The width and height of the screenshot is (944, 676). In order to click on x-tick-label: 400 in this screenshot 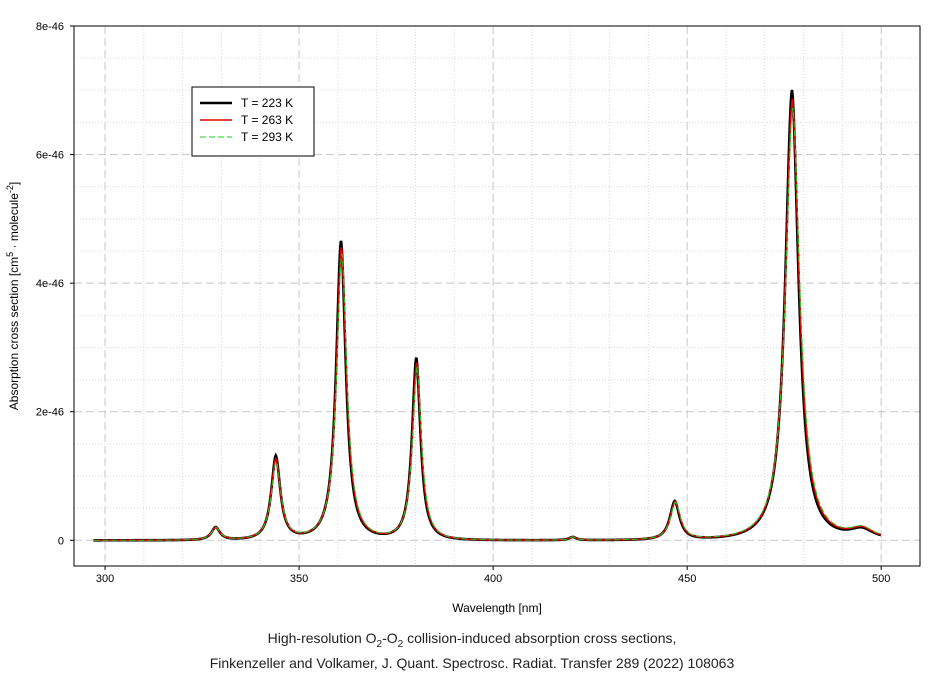, I will do `click(493, 579)`.